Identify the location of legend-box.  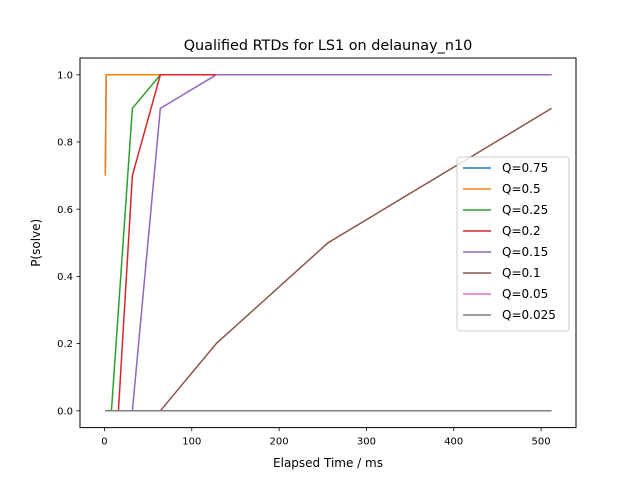
(513, 244).